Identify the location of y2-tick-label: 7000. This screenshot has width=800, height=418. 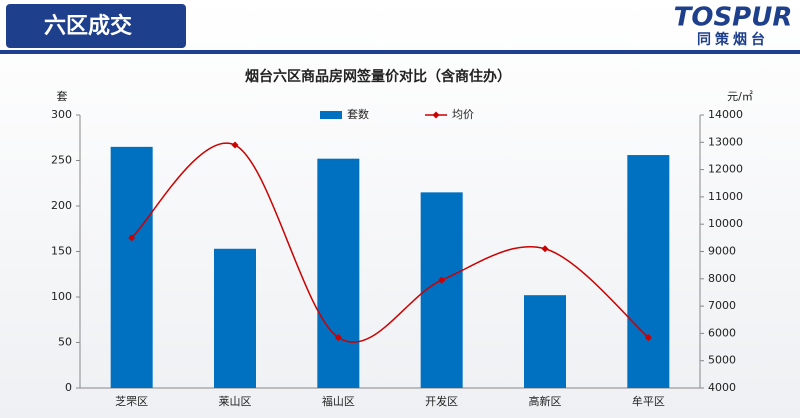
(722, 305).